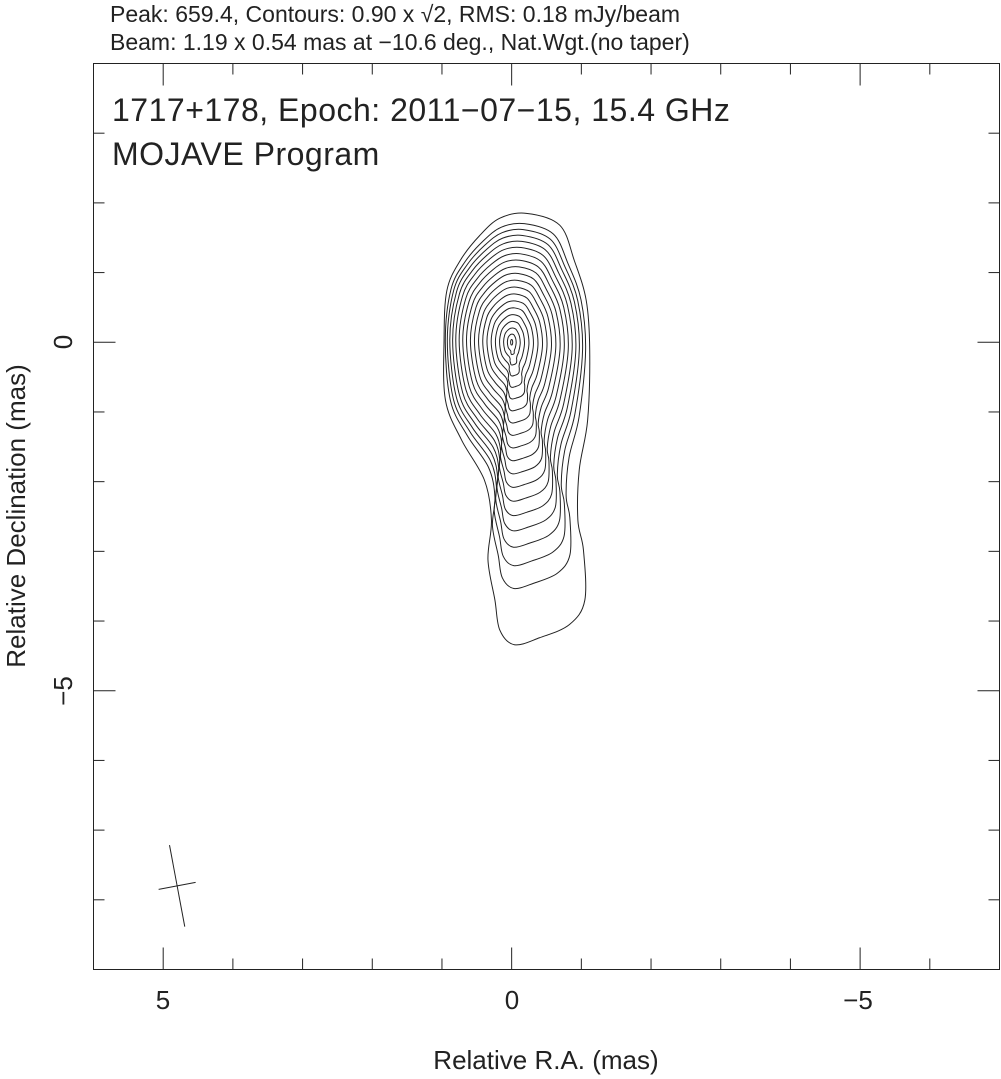  I want to click on contours, so click(517, 429).